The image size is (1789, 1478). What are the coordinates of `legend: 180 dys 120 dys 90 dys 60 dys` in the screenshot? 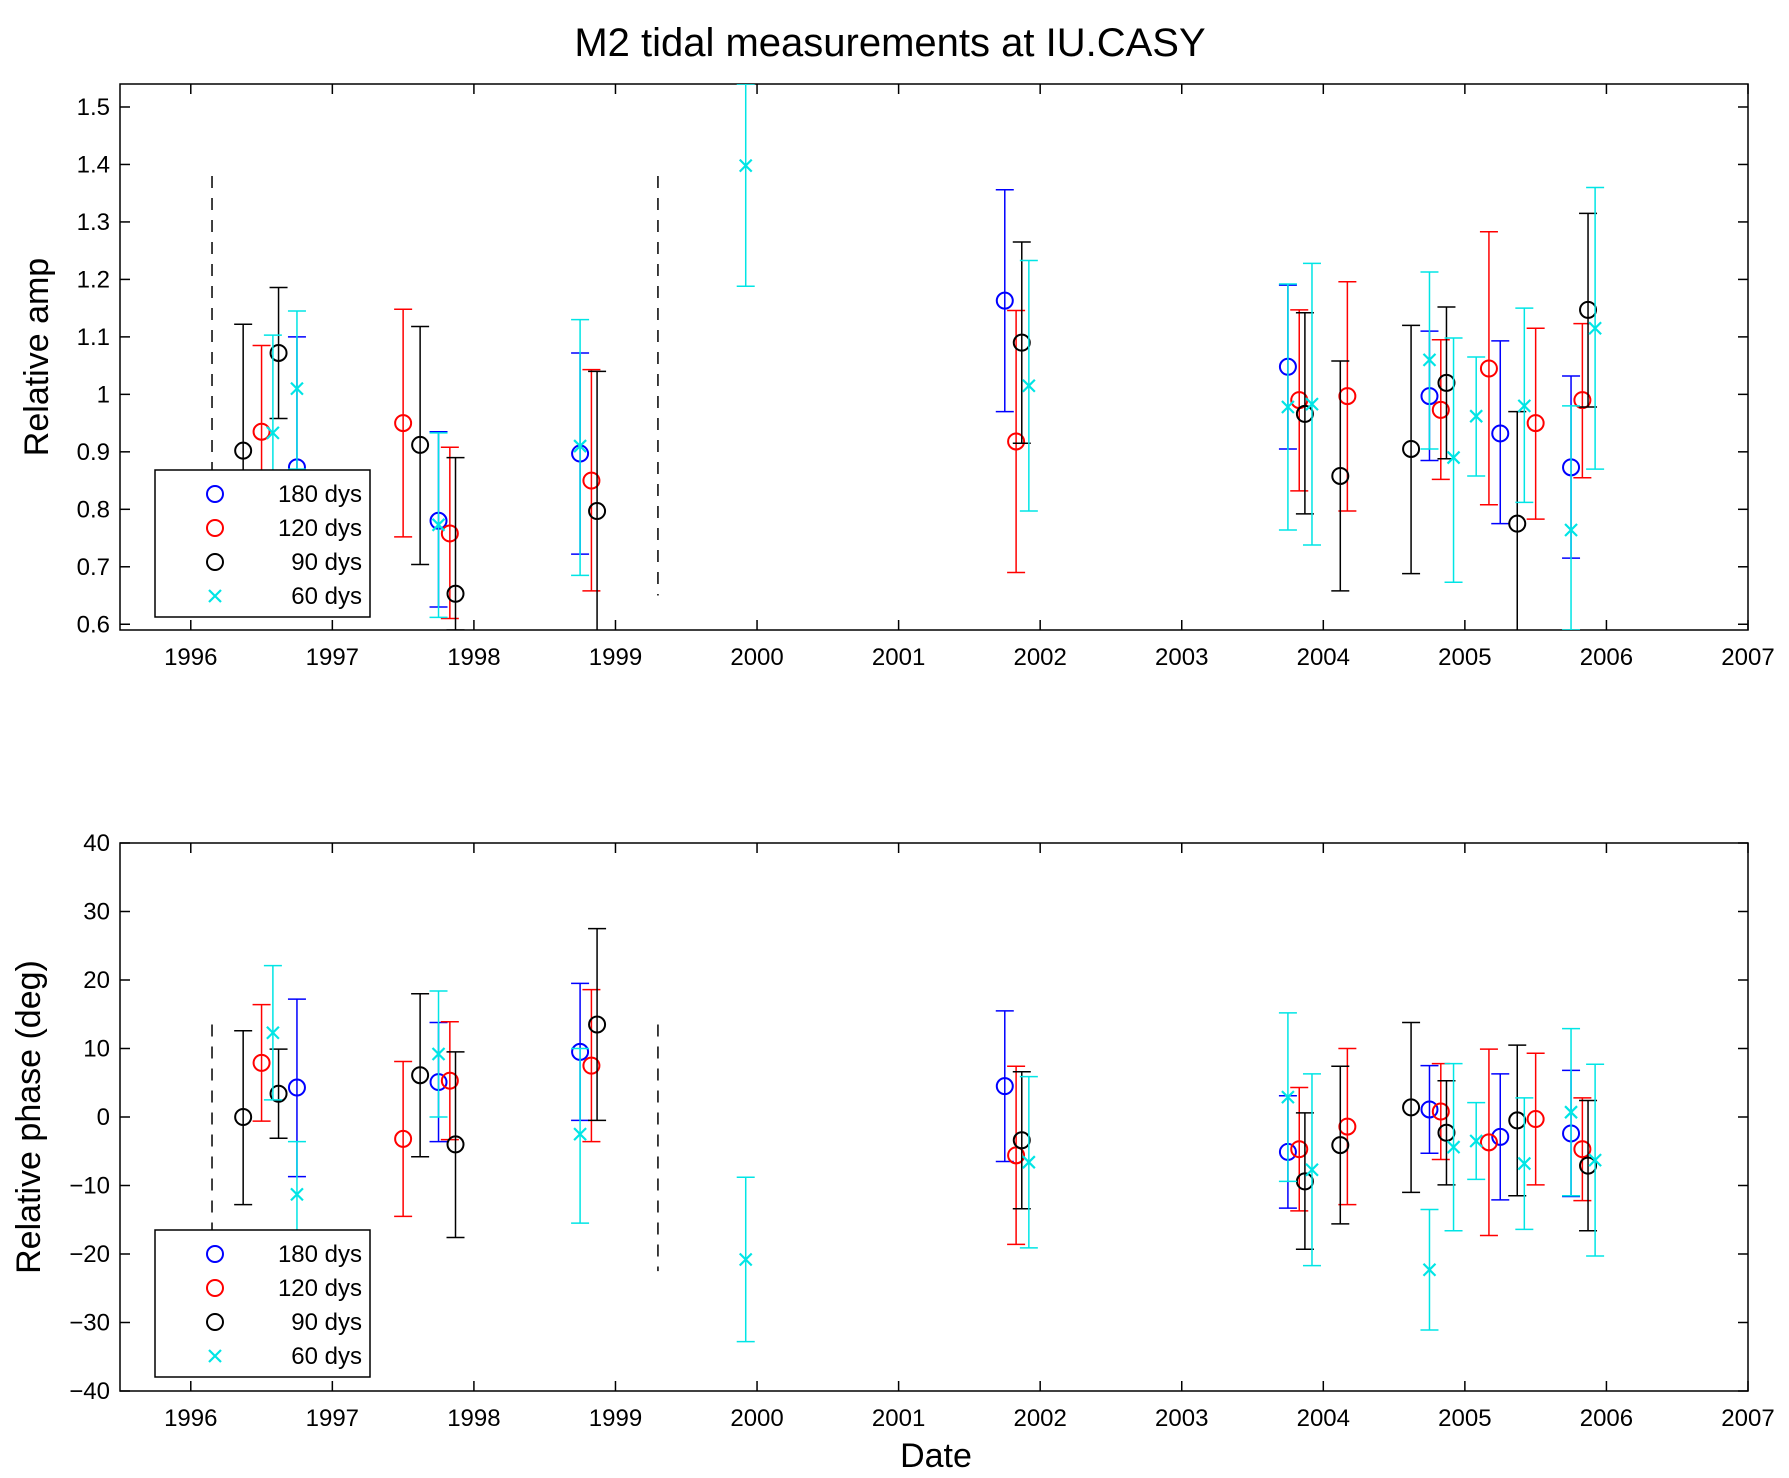 It's located at (262, 1303).